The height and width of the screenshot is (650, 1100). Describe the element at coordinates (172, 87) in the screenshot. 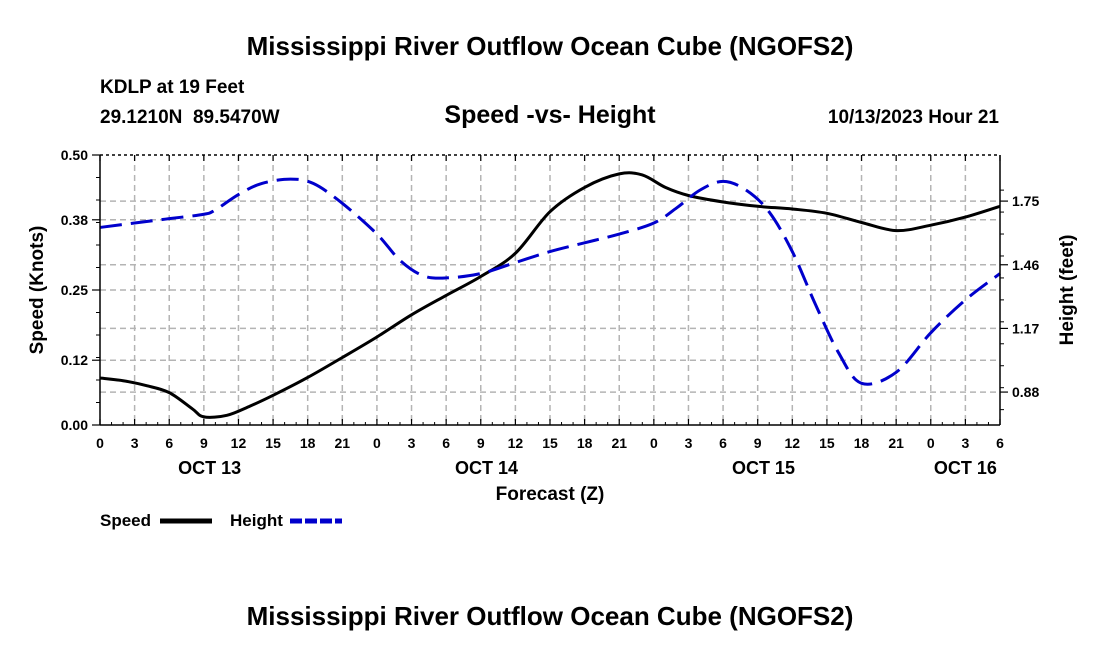

I see `station-label: KDLP at 19 Feet` at that location.